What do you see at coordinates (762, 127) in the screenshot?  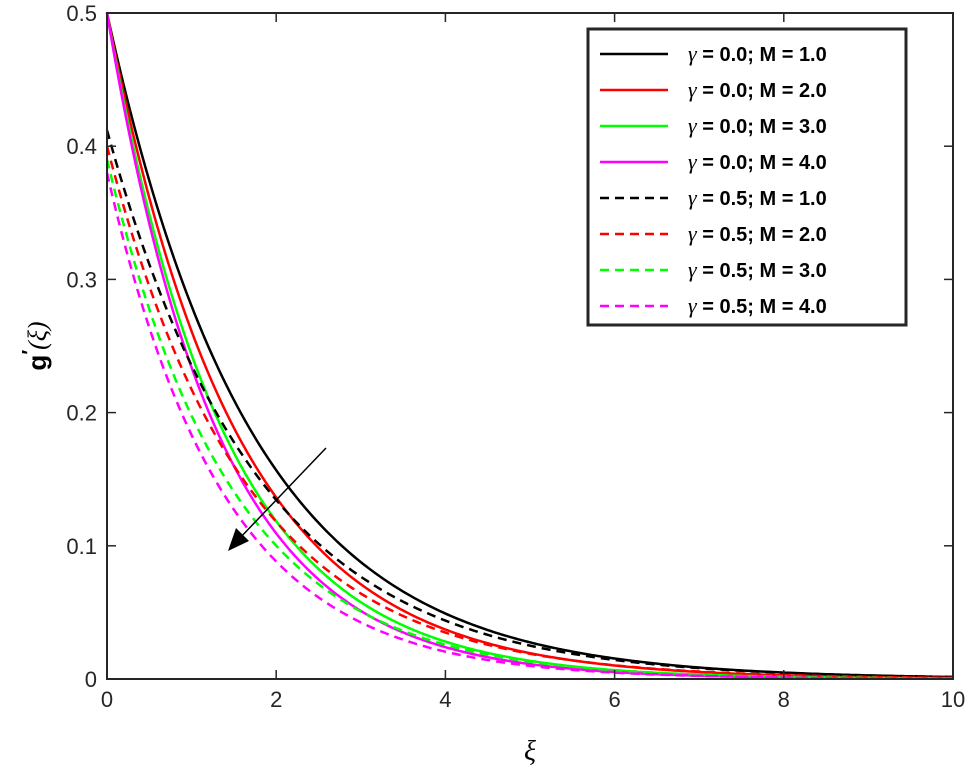 I see `legend-entry-text: = 0.0; M = 3.0` at bounding box center [762, 127].